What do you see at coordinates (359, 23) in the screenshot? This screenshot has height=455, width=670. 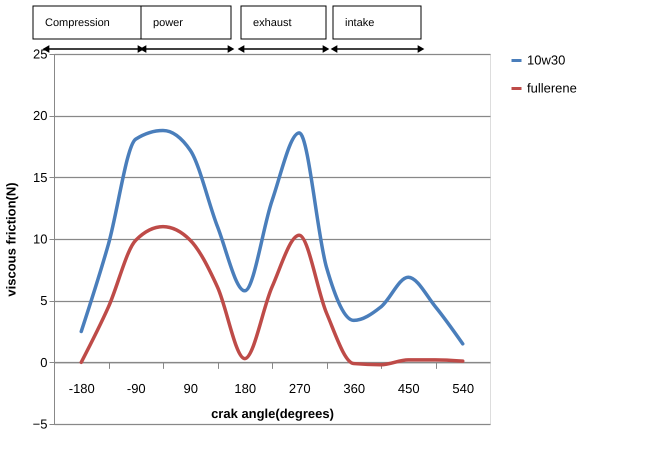 I see `text: intake` at bounding box center [359, 23].